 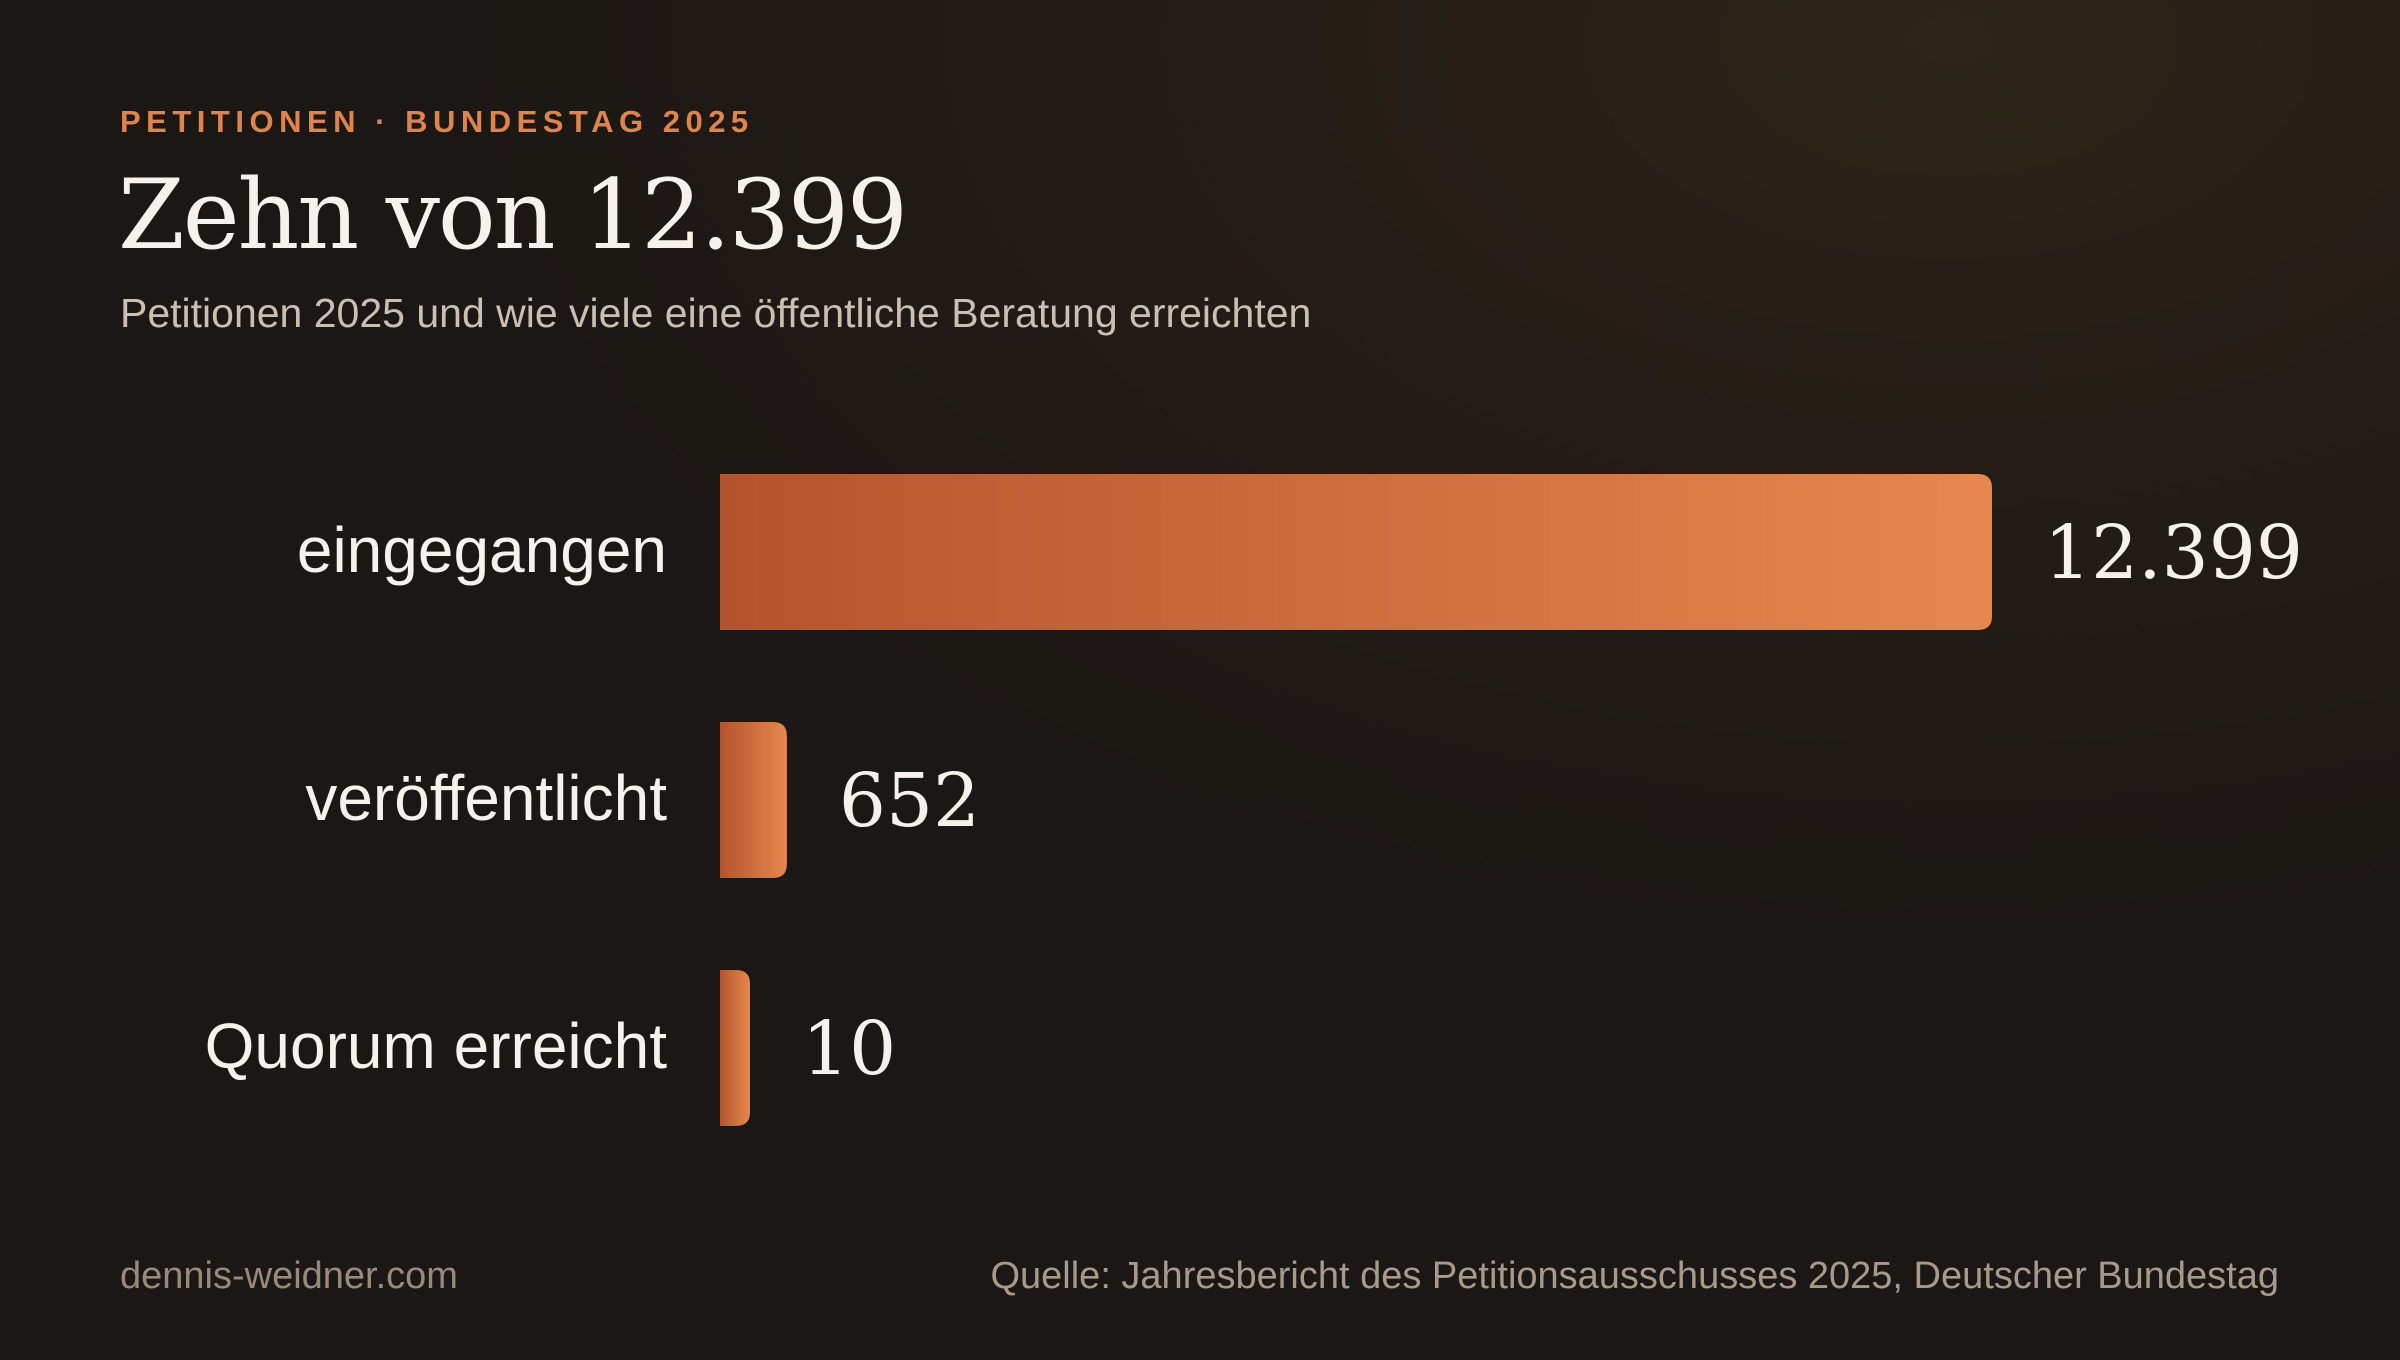 What do you see at coordinates (849, 1049) in the screenshot?
I see `value-label: 10` at bounding box center [849, 1049].